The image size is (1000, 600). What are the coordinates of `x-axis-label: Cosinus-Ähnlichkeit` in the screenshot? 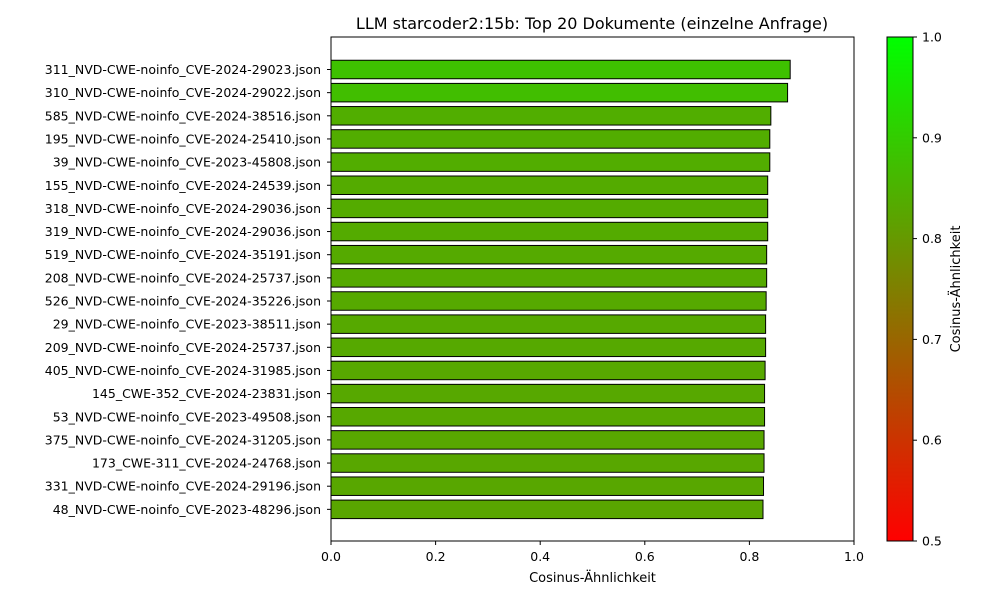 It's located at (592, 578).